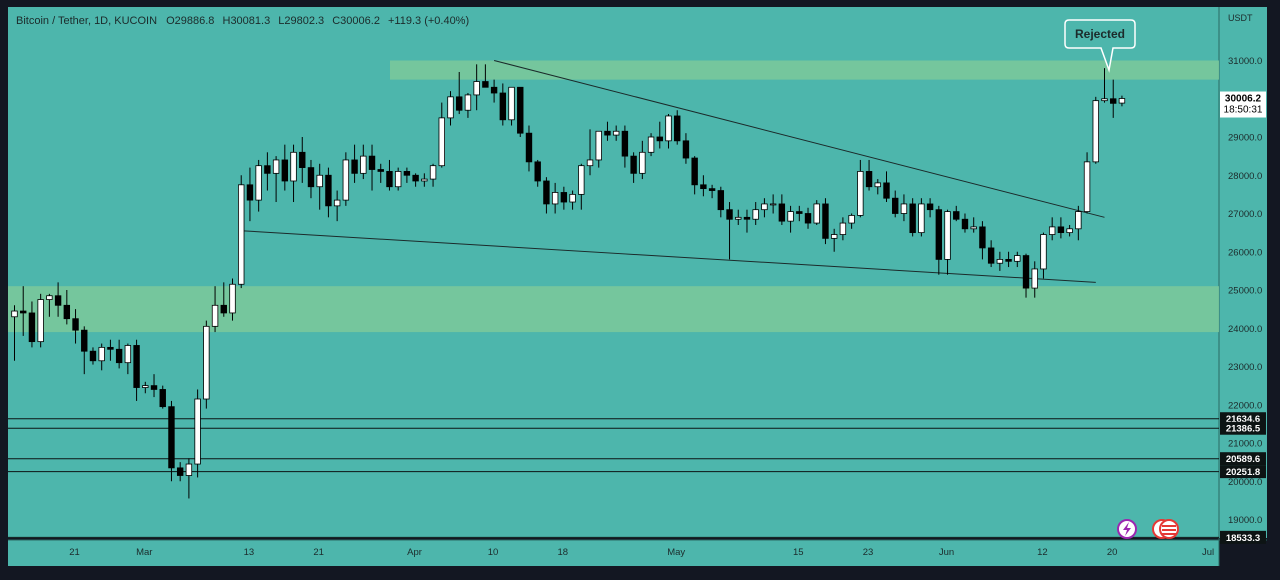 The image size is (1280, 580). Describe the element at coordinates (1042, 552) in the screenshot. I see `time-tick-label: 12` at that location.